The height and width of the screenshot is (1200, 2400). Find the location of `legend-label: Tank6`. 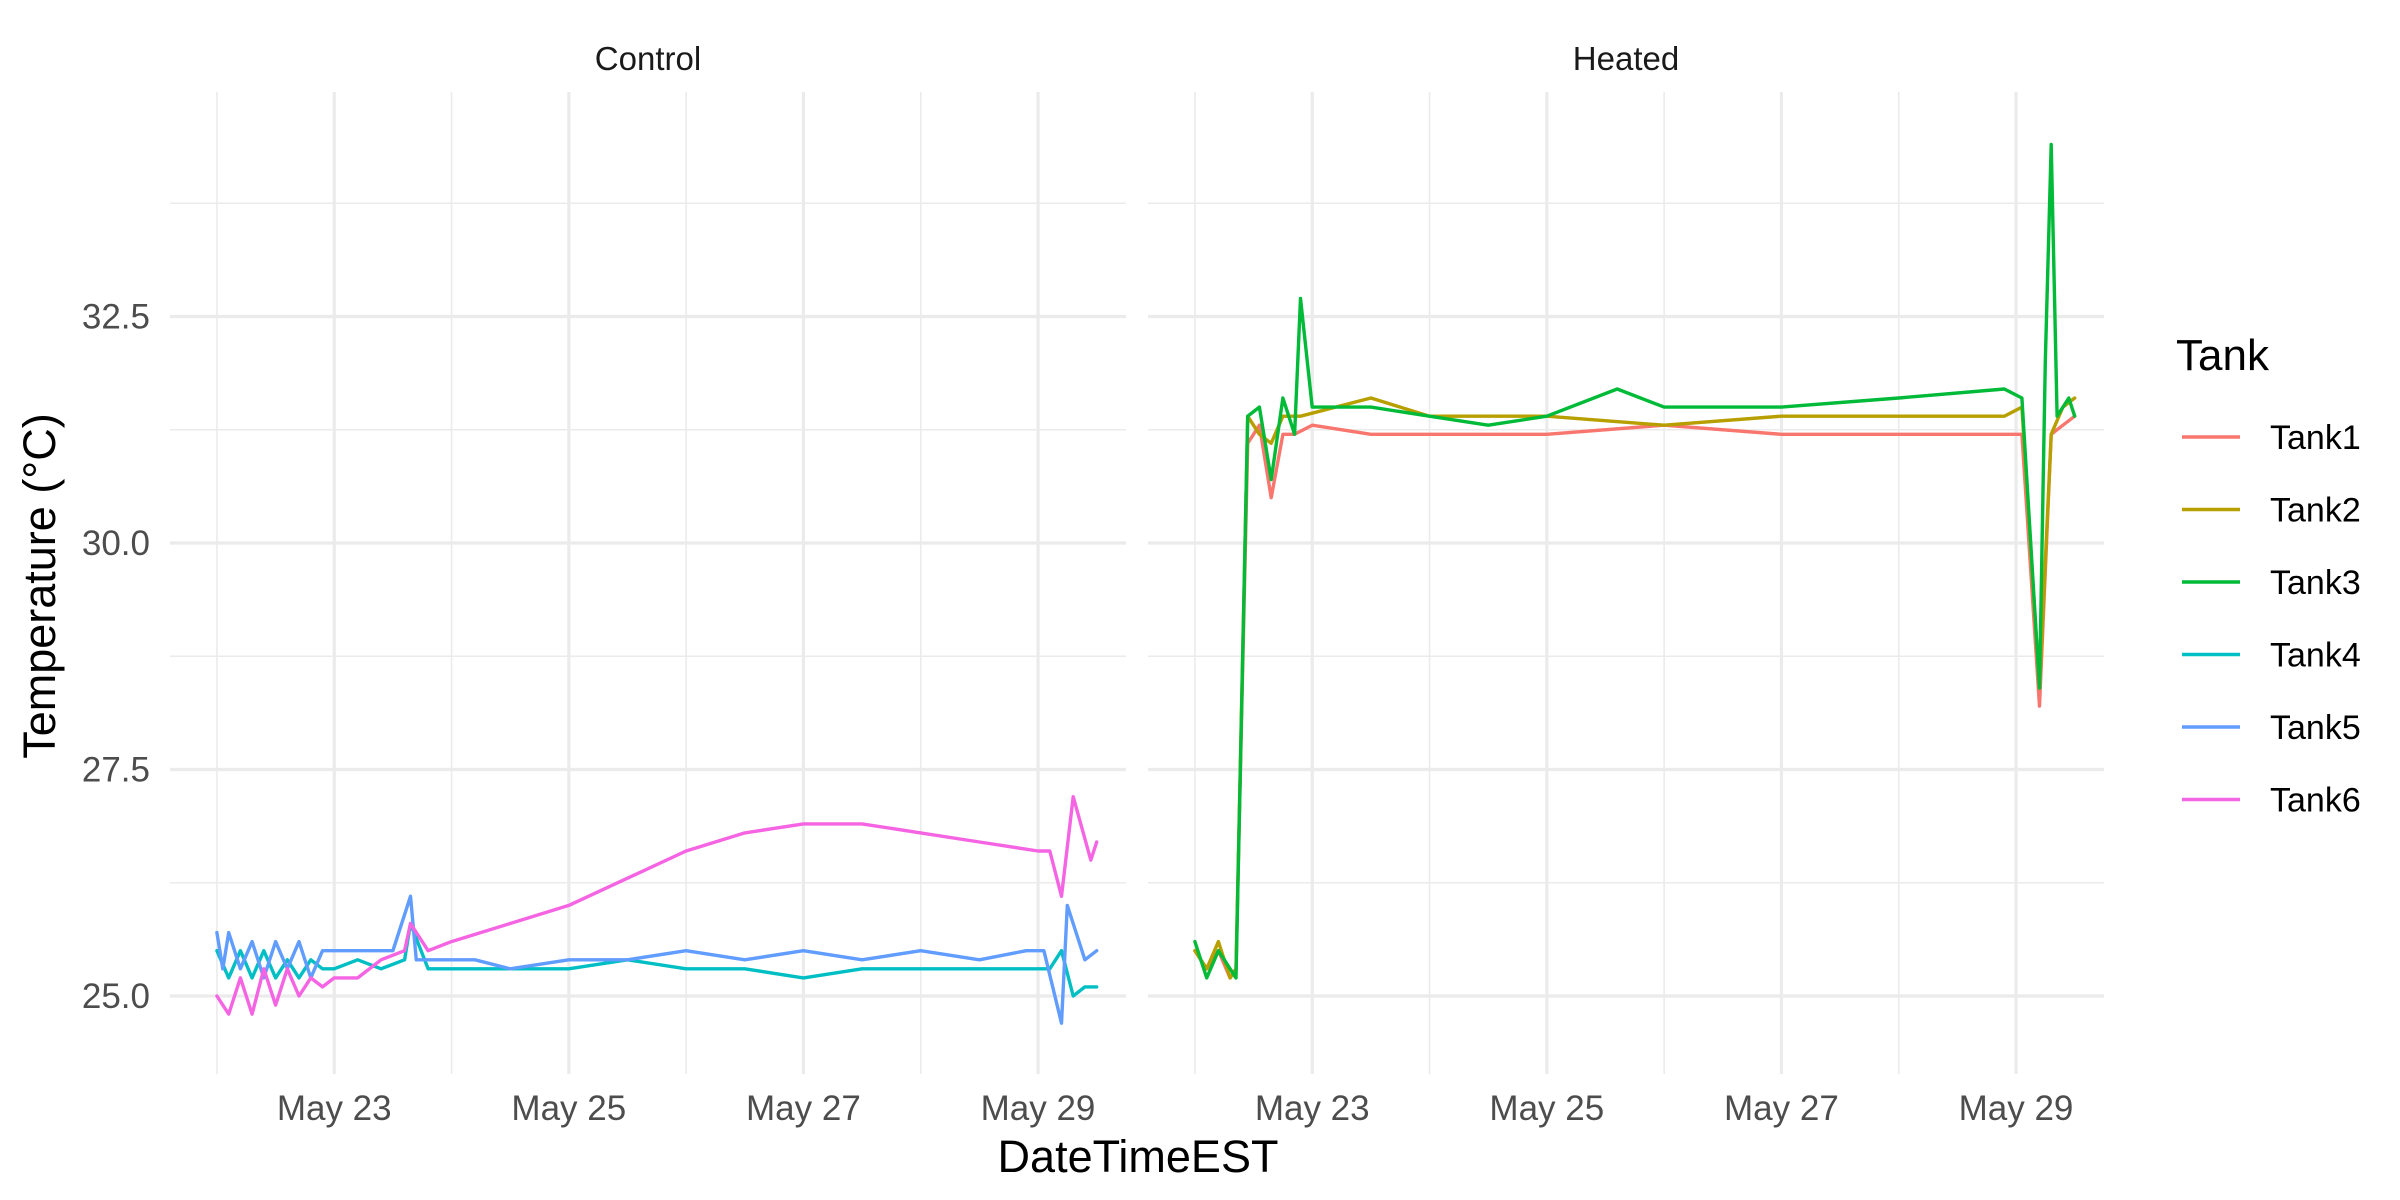

legend-label: Tank6 is located at coordinates (2315, 801).